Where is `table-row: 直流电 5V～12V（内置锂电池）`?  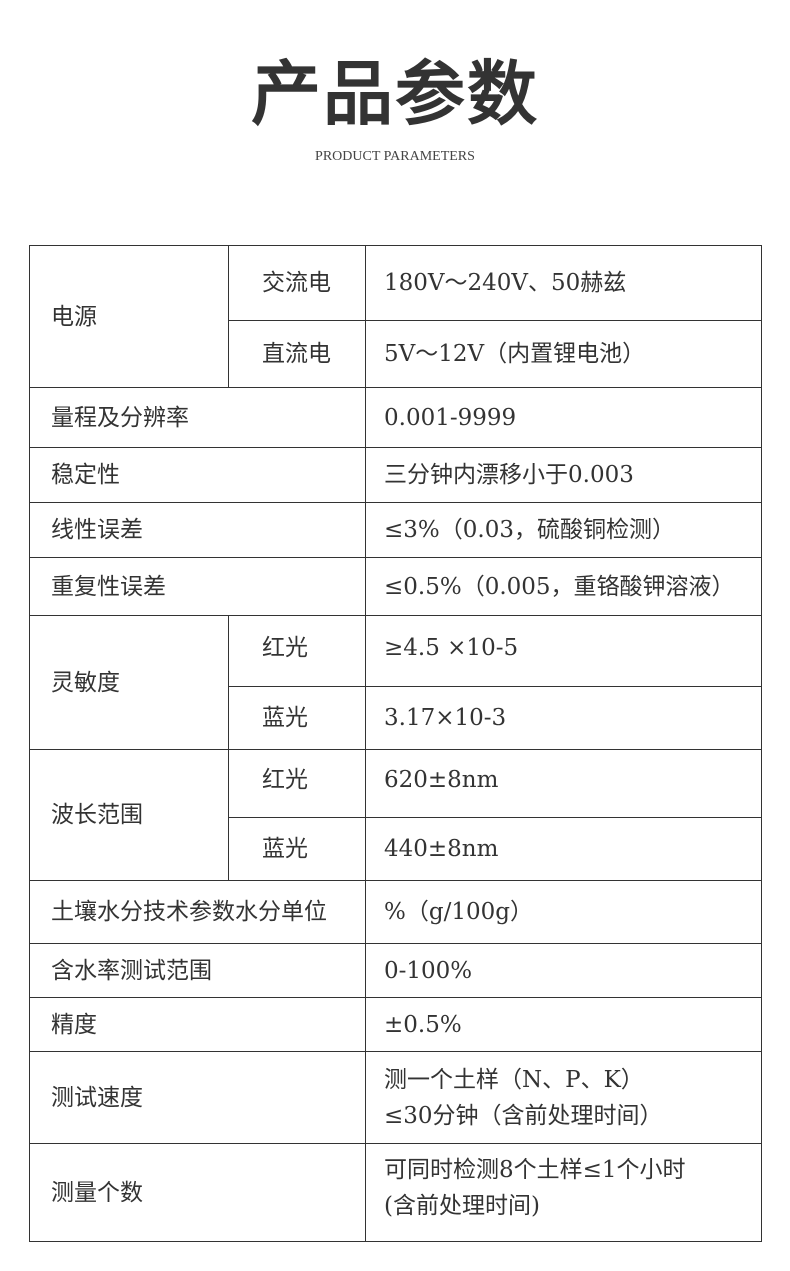 table-row: 直流电 5V～12V（内置锂电池） is located at coordinates (396, 354).